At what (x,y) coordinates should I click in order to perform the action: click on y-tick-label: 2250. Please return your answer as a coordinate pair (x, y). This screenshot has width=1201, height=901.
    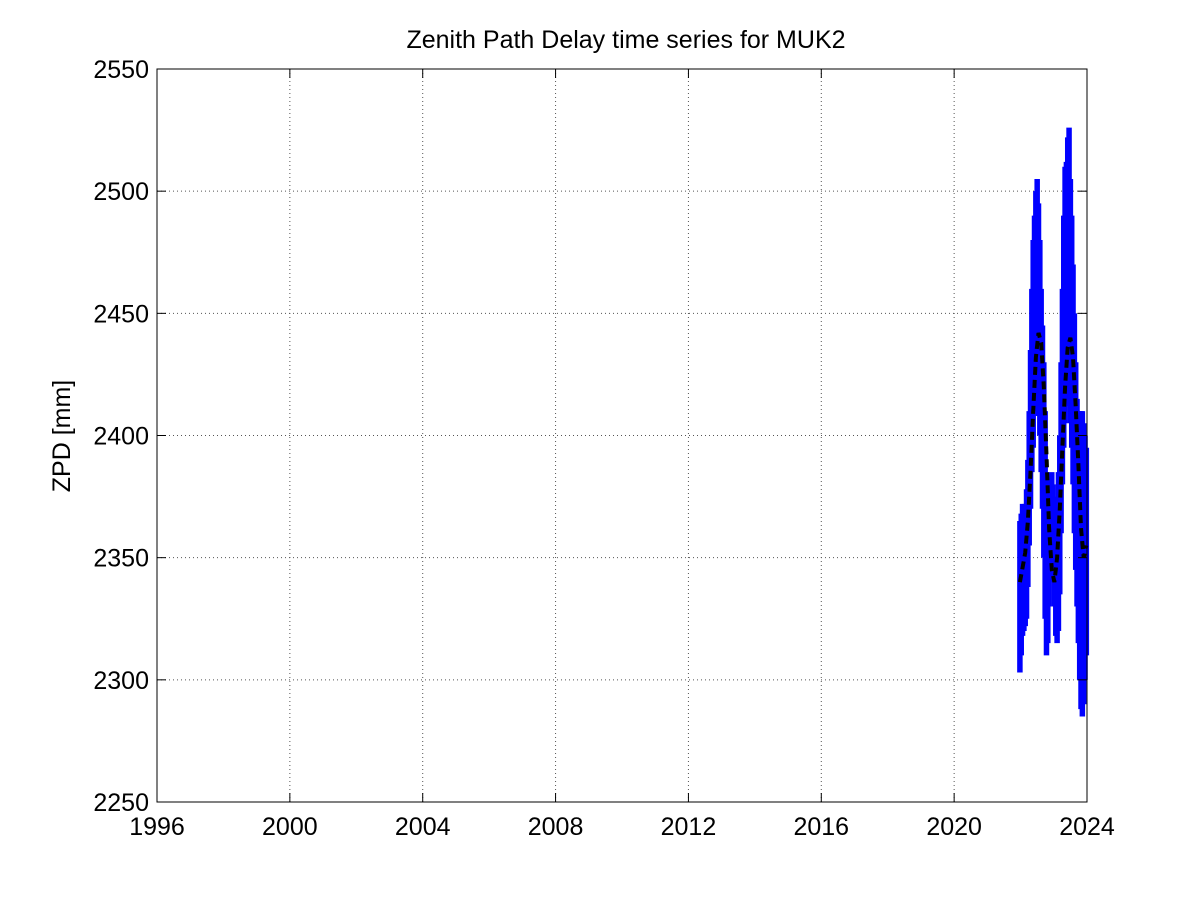
    Looking at the image, I should click on (121, 803).